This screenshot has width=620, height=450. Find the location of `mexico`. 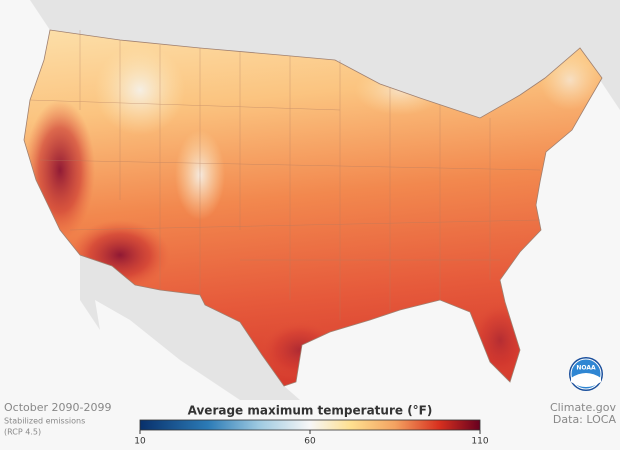

mexico is located at coordinates (190, 327).